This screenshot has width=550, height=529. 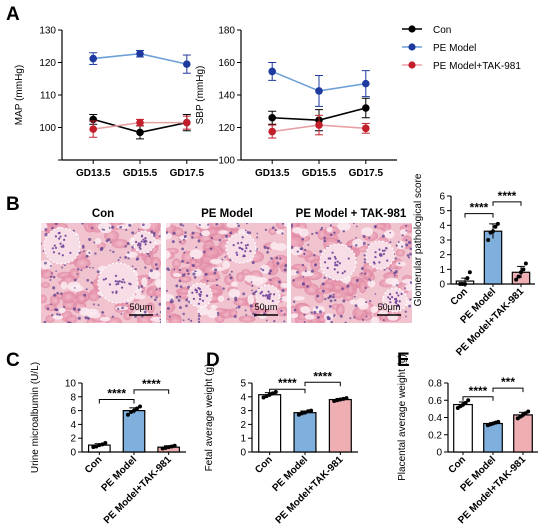 I want to click on significance-label: ****, so click(x=151, y=384).